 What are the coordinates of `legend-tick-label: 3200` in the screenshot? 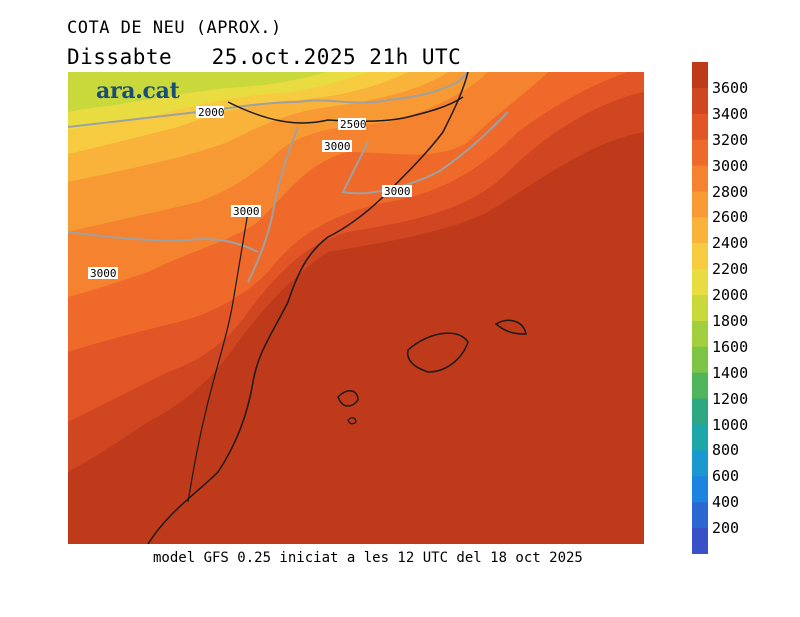 It's located at (730, 139).